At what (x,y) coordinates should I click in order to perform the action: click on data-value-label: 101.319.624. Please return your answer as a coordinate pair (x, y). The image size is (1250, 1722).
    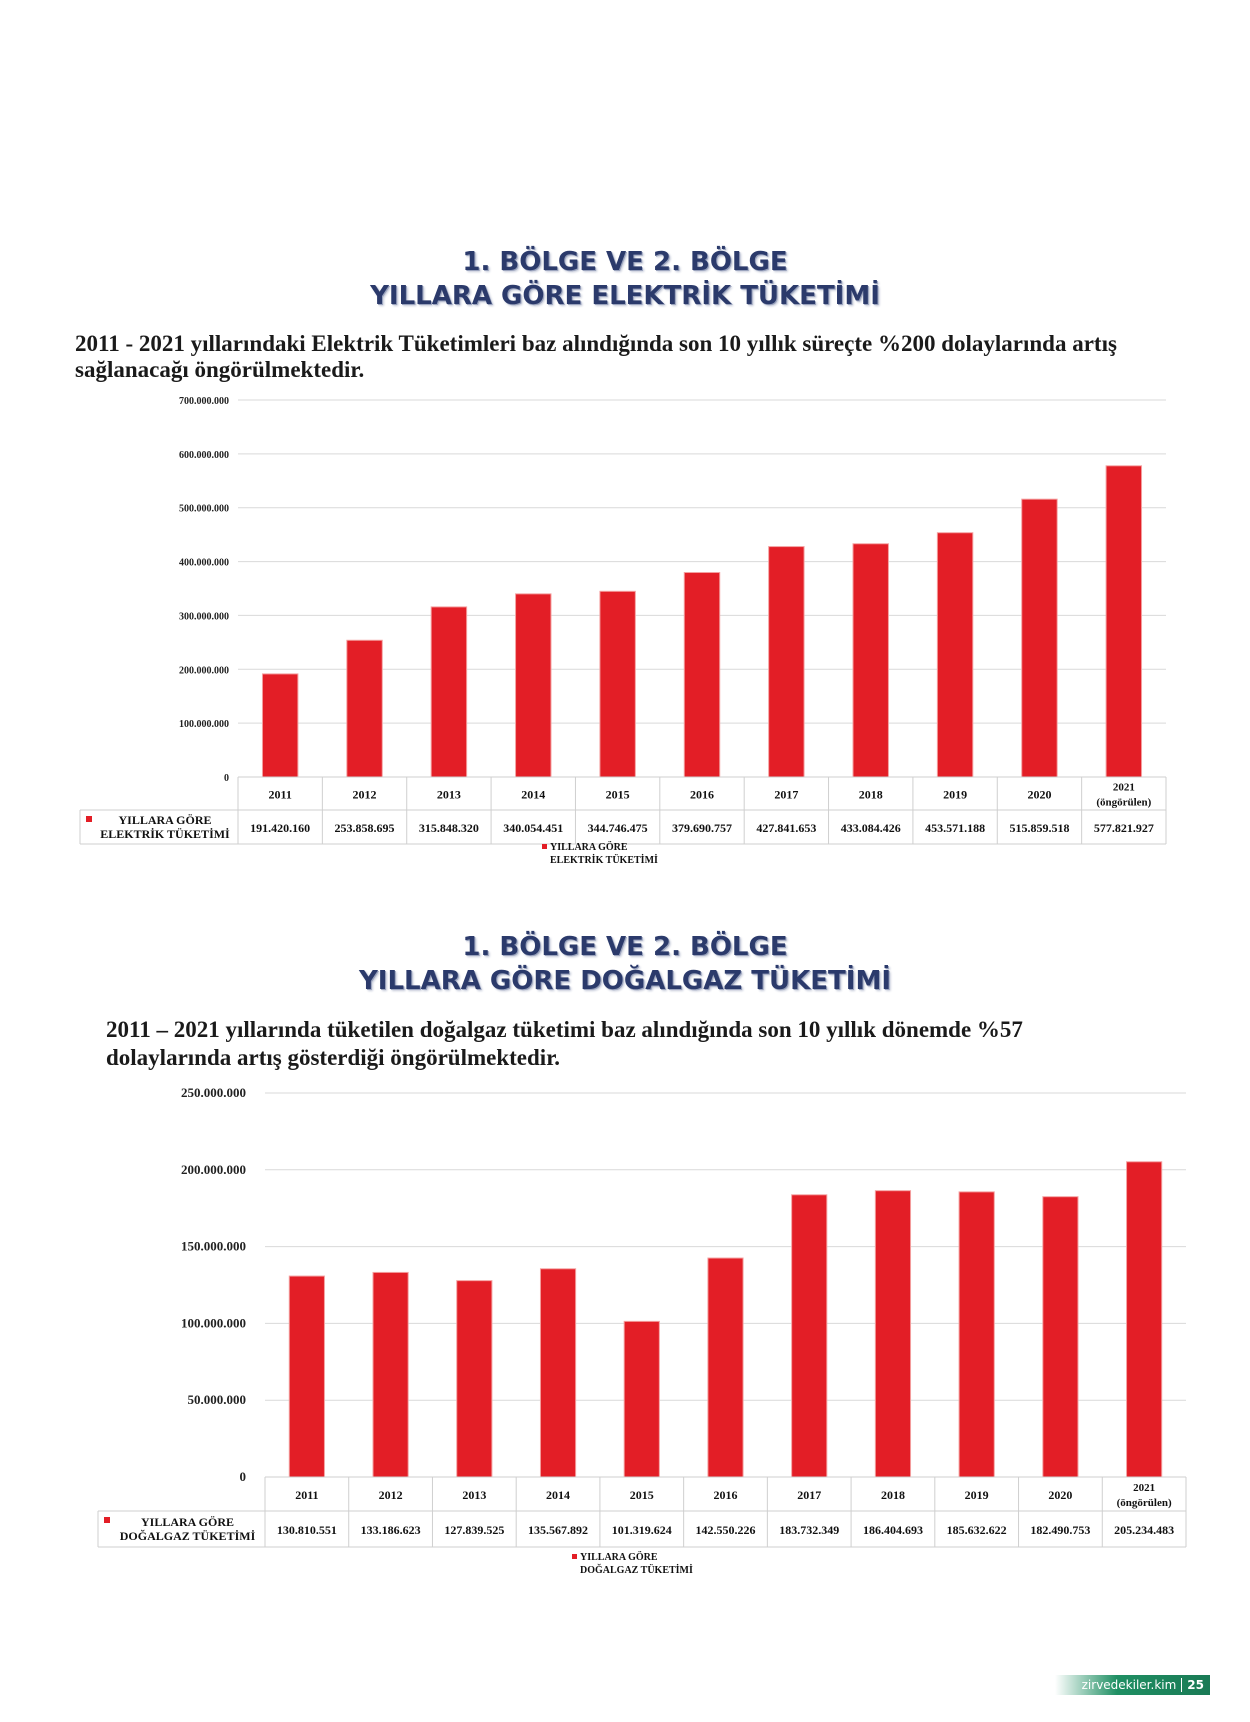
    Looking at the image, I should click on (642, 1530).